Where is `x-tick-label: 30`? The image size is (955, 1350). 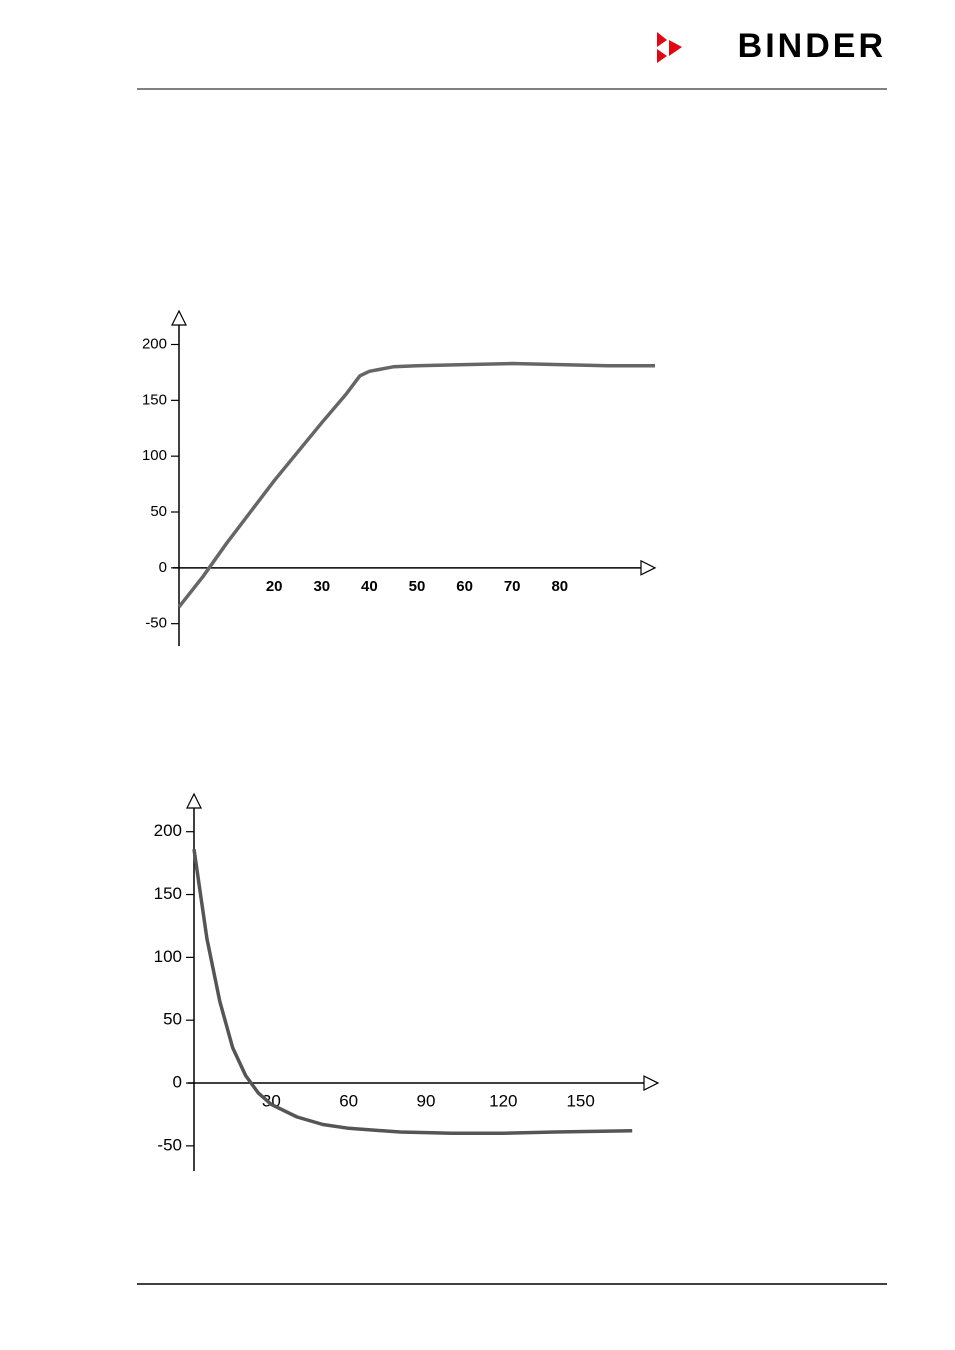
x-tick-label: 30 is located at coordinates (321, 586).